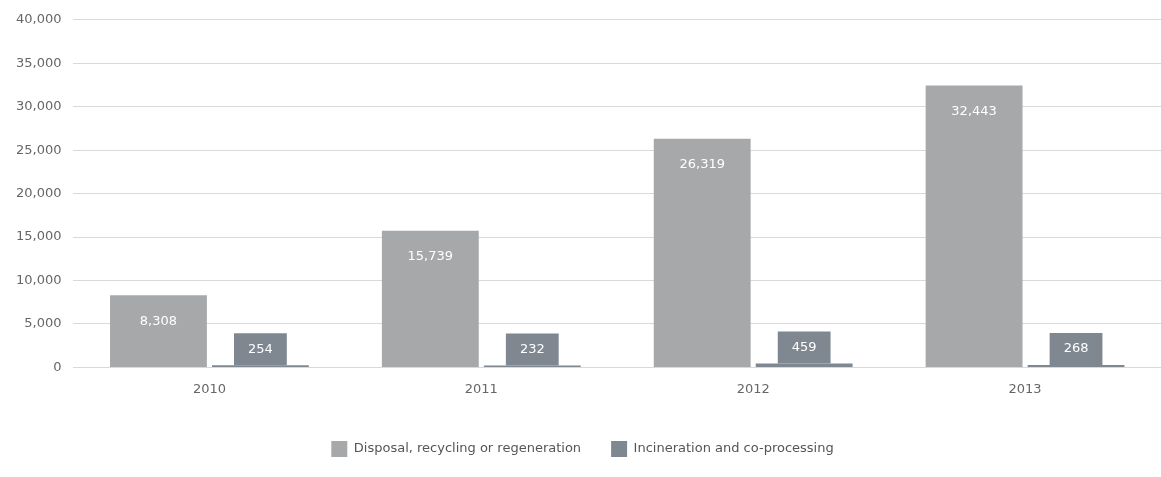  What do you see at coordinates (1076, 348) in the screenshot?
I see `data-label: 268` at bounding box center [1076, 348].